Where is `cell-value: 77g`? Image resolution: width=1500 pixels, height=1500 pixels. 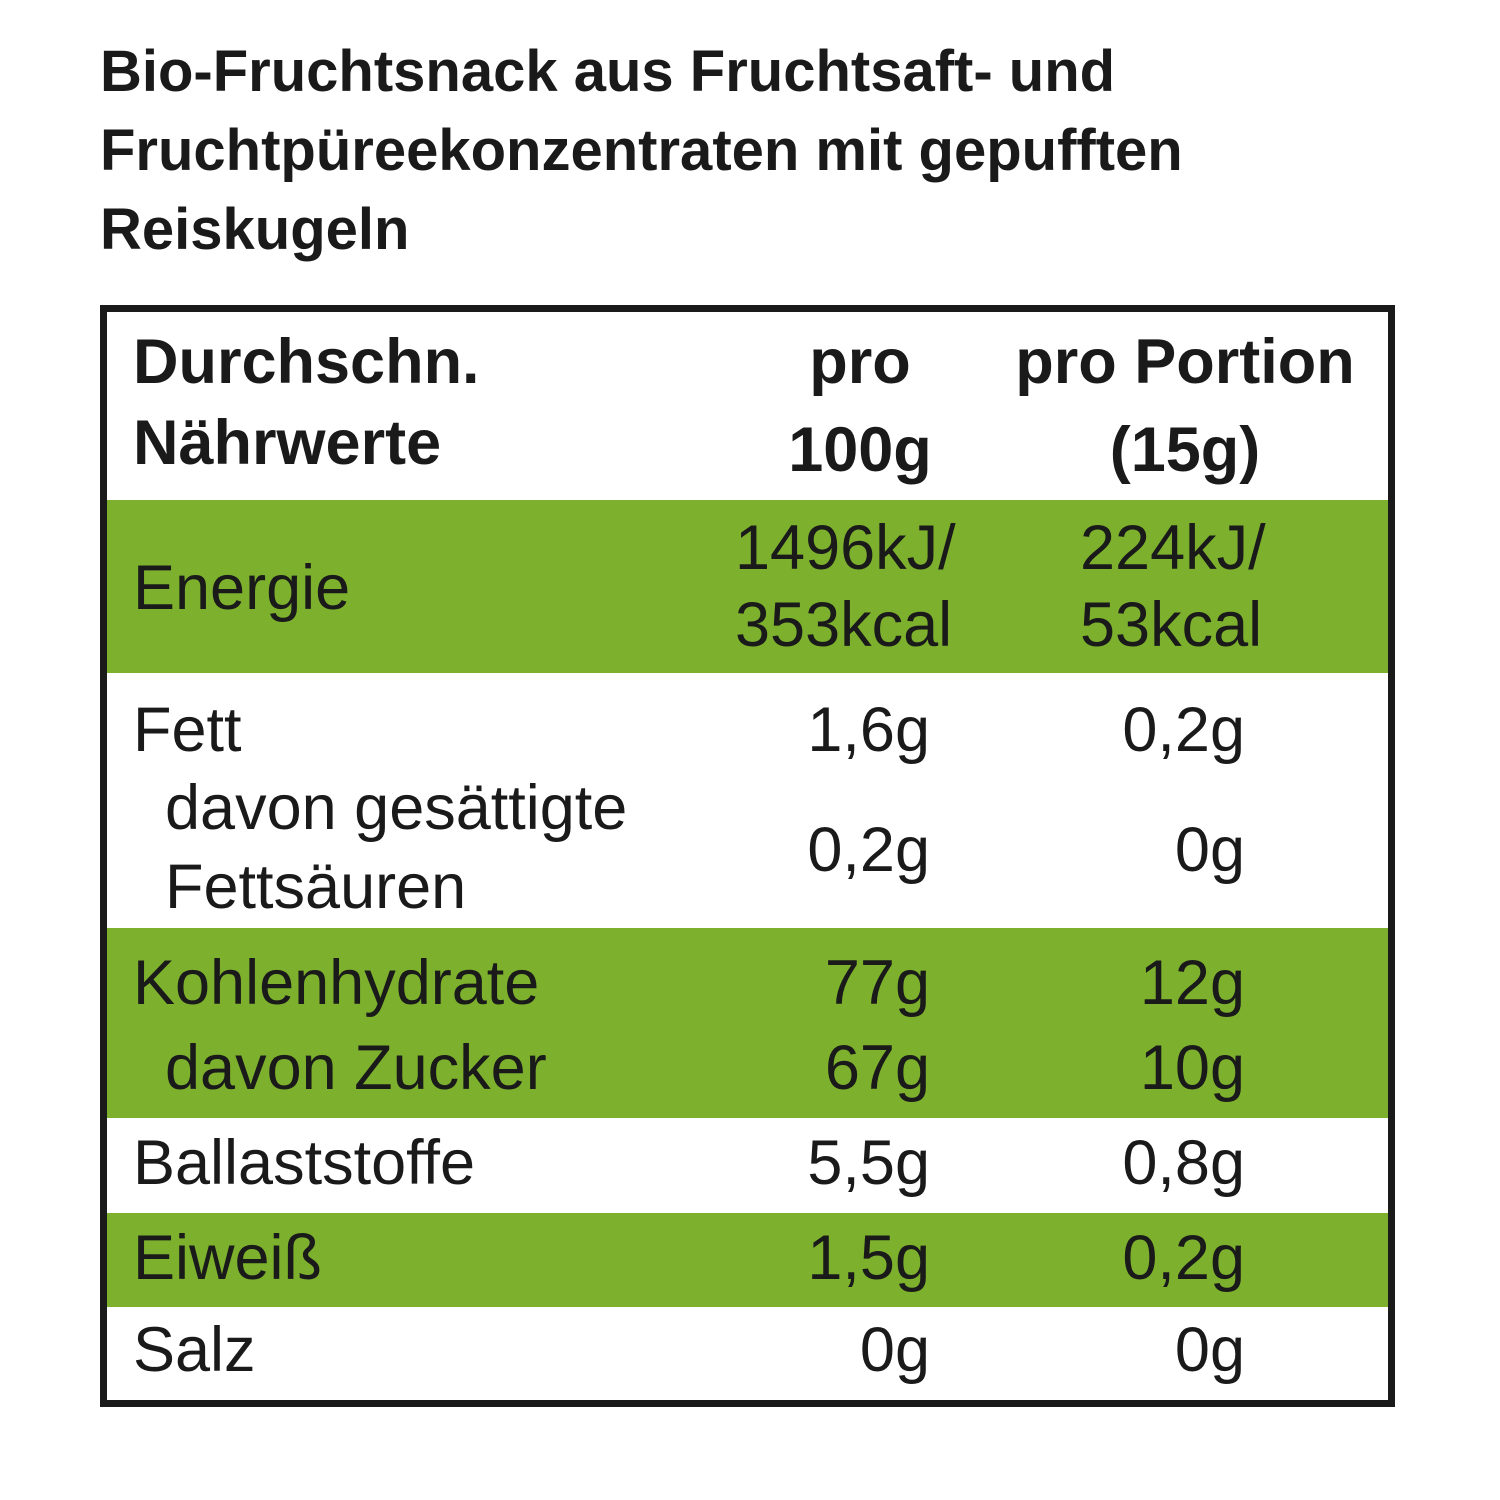 cell-value: 77g is located at coordinates (877, 983).